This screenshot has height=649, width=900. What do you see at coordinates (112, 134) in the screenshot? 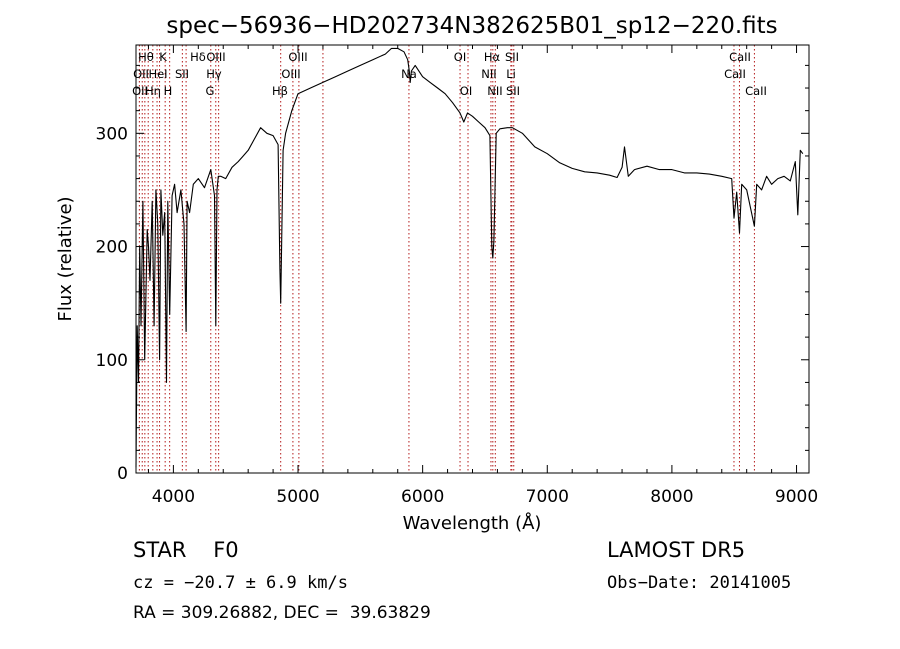
I see `y-tick-label: 300` at bounding box center [112, 134].